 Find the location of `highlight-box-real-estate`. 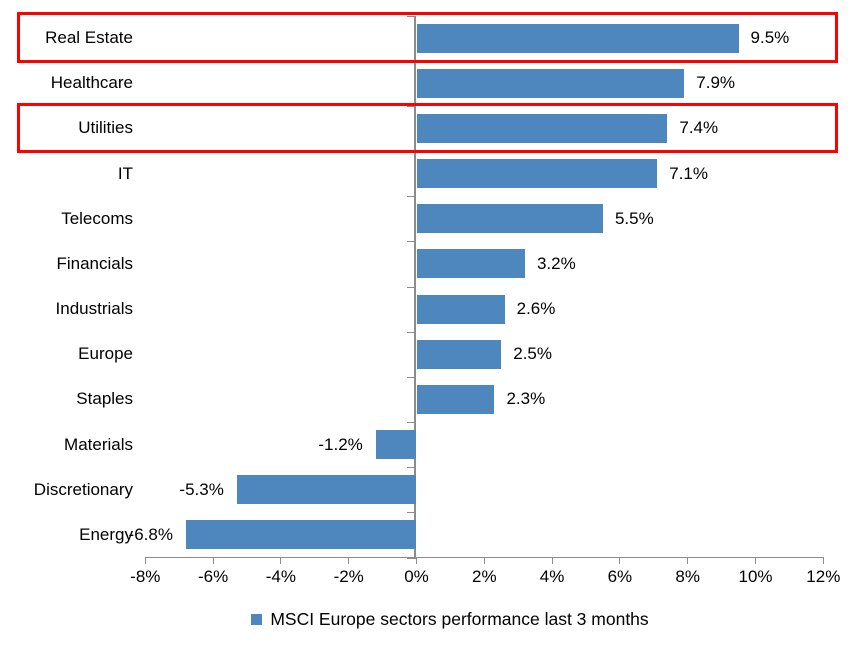

highlight-box-real-estate is located at coordinates (427, 37).